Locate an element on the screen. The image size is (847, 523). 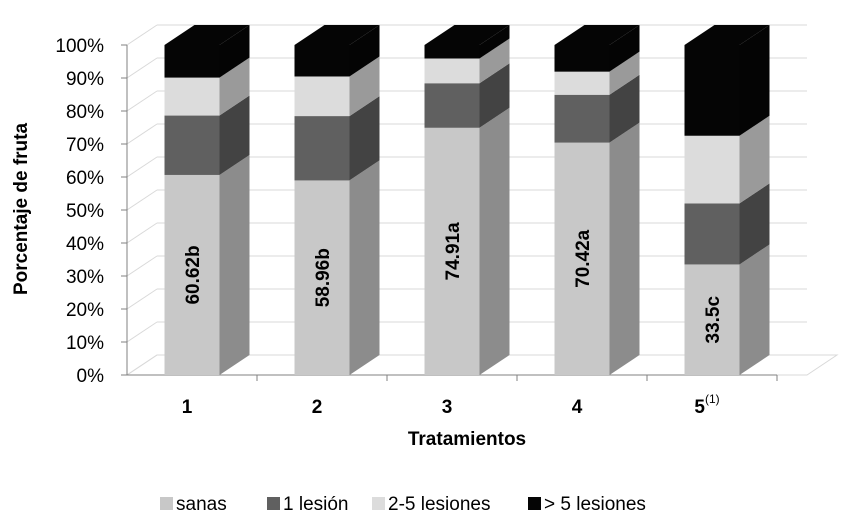
legend-item: 1 lesión is located at coordinates (308, 504).